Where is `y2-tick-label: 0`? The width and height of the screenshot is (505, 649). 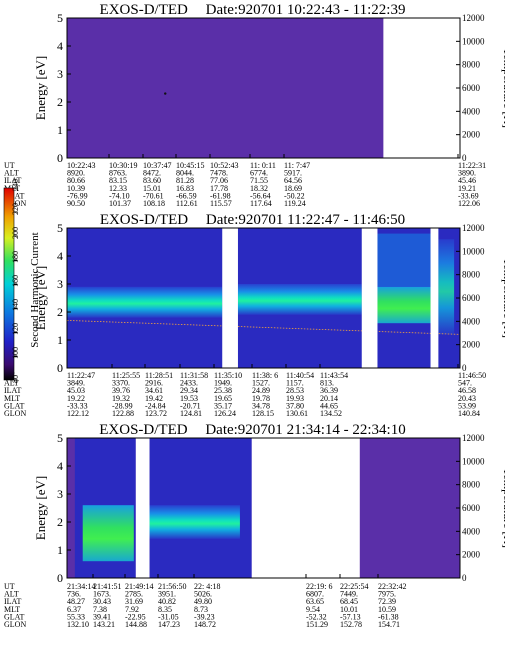 y2-tick-label: 0 is located at coordinates (464, 158).